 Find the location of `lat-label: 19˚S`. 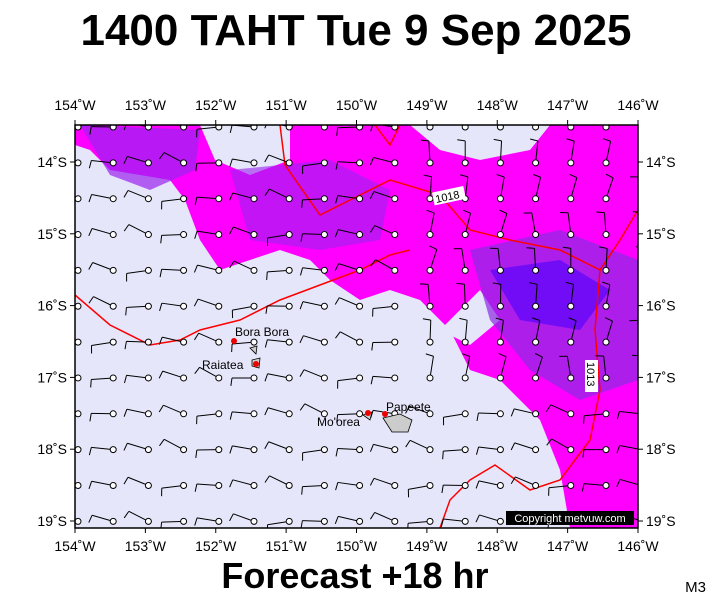

lat-label: 19˚S is located at coordinates (52, 521).